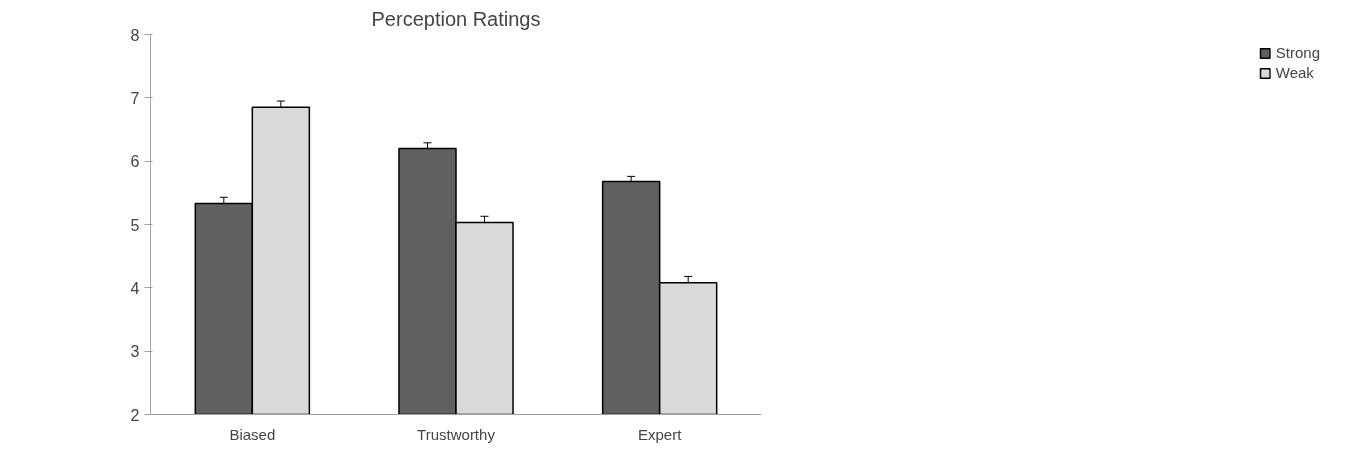 The width and height of the screenshot is (1345, 457). I want to click on x-tick-label: Biased, so click(252, 434).